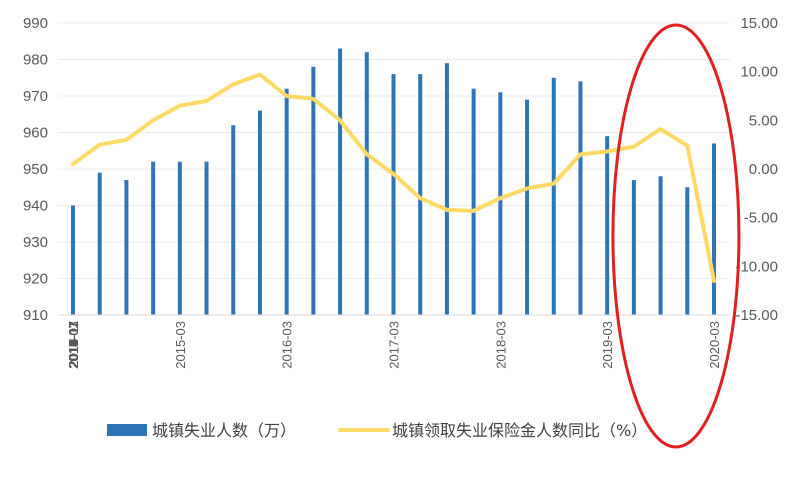 Image resolution: width=797 pixels, height=481 pixels. Describe the element at coordinates (394, 345) in the screenshot. I see `x-tick-label: 2017-03` at that location.